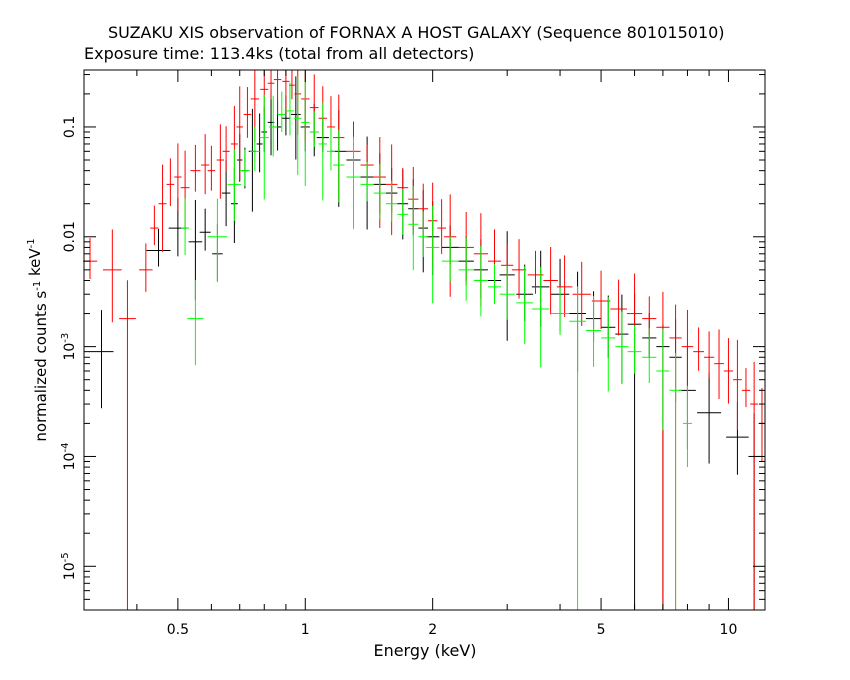 This screenshot has height=680, width=850. Describe the element at coordinates (178, 630) in the screenshot. I see `x-tick-label: 0.5` at that location.